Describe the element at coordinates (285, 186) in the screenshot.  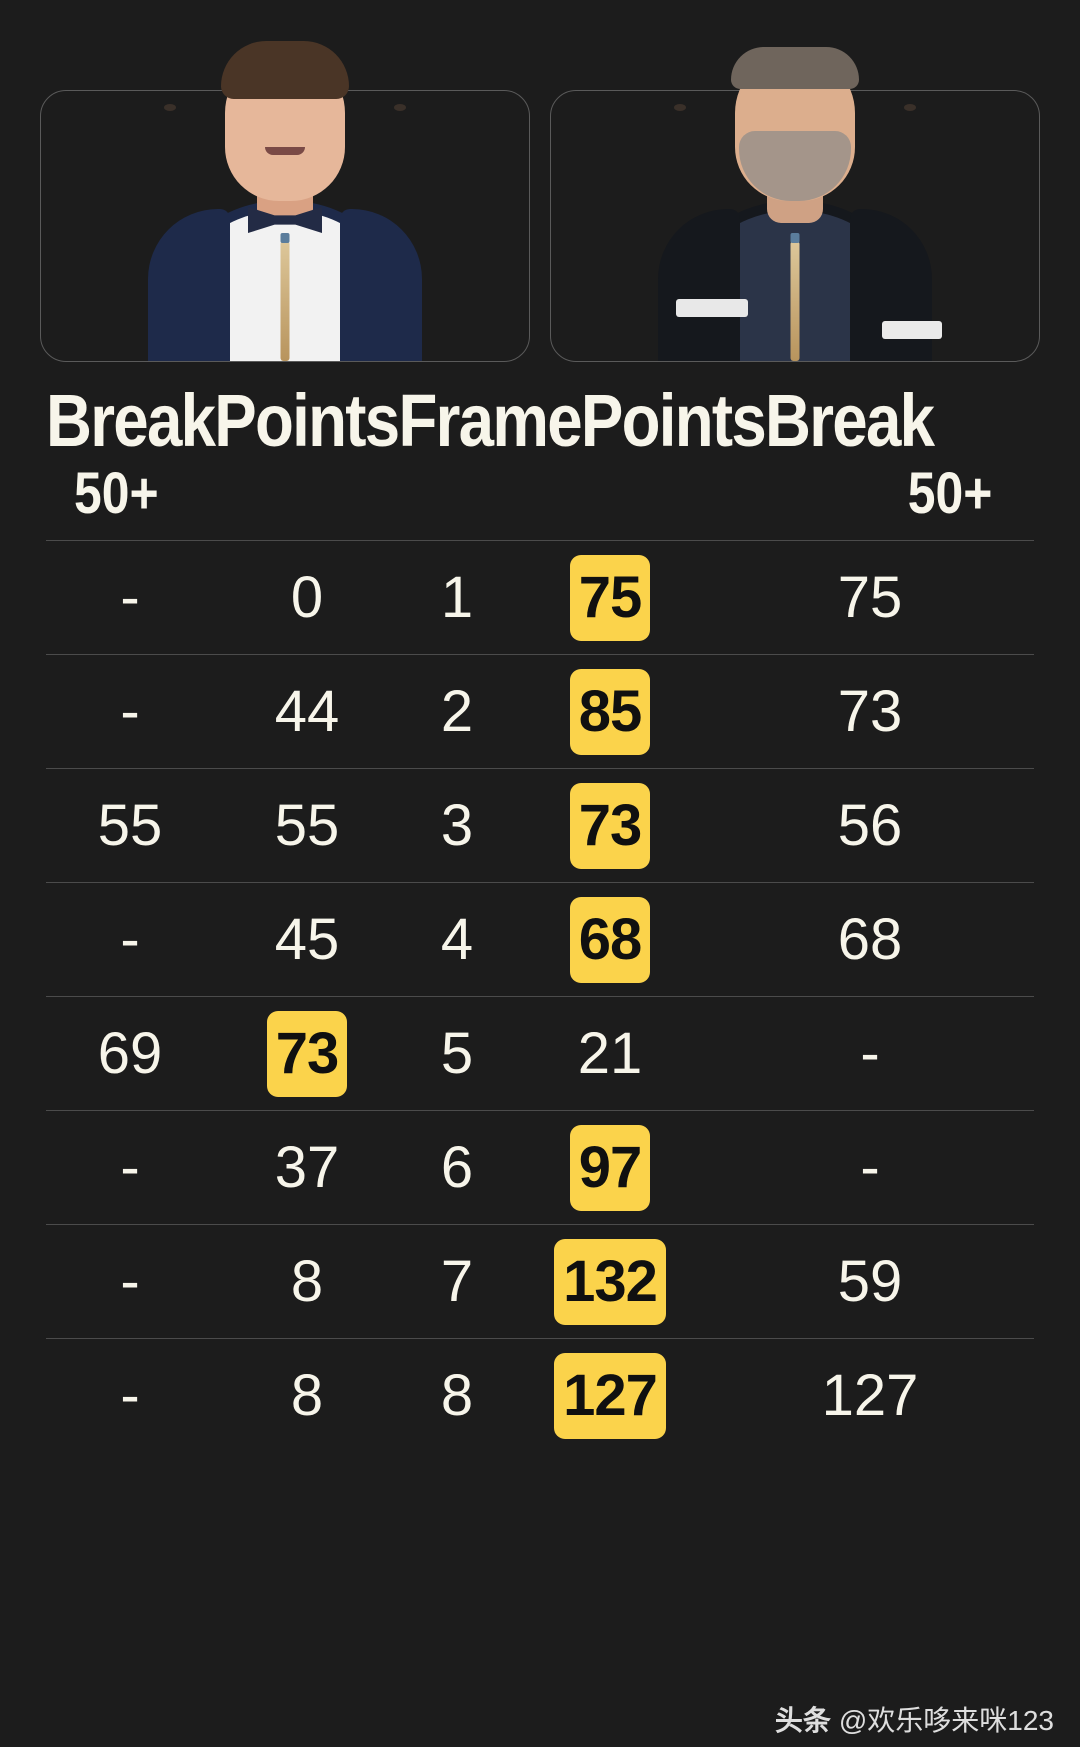
I see `player-left-portrait` at that location.